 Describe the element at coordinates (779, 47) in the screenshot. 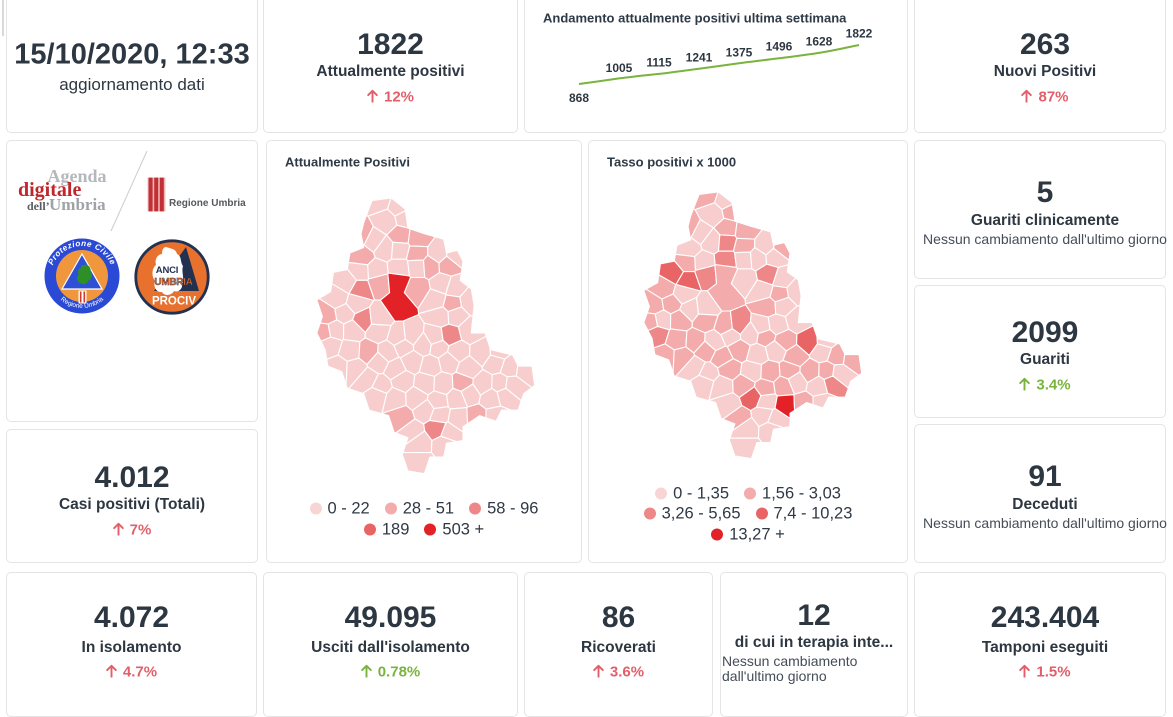

I see `svg-text: 1496` at that location.